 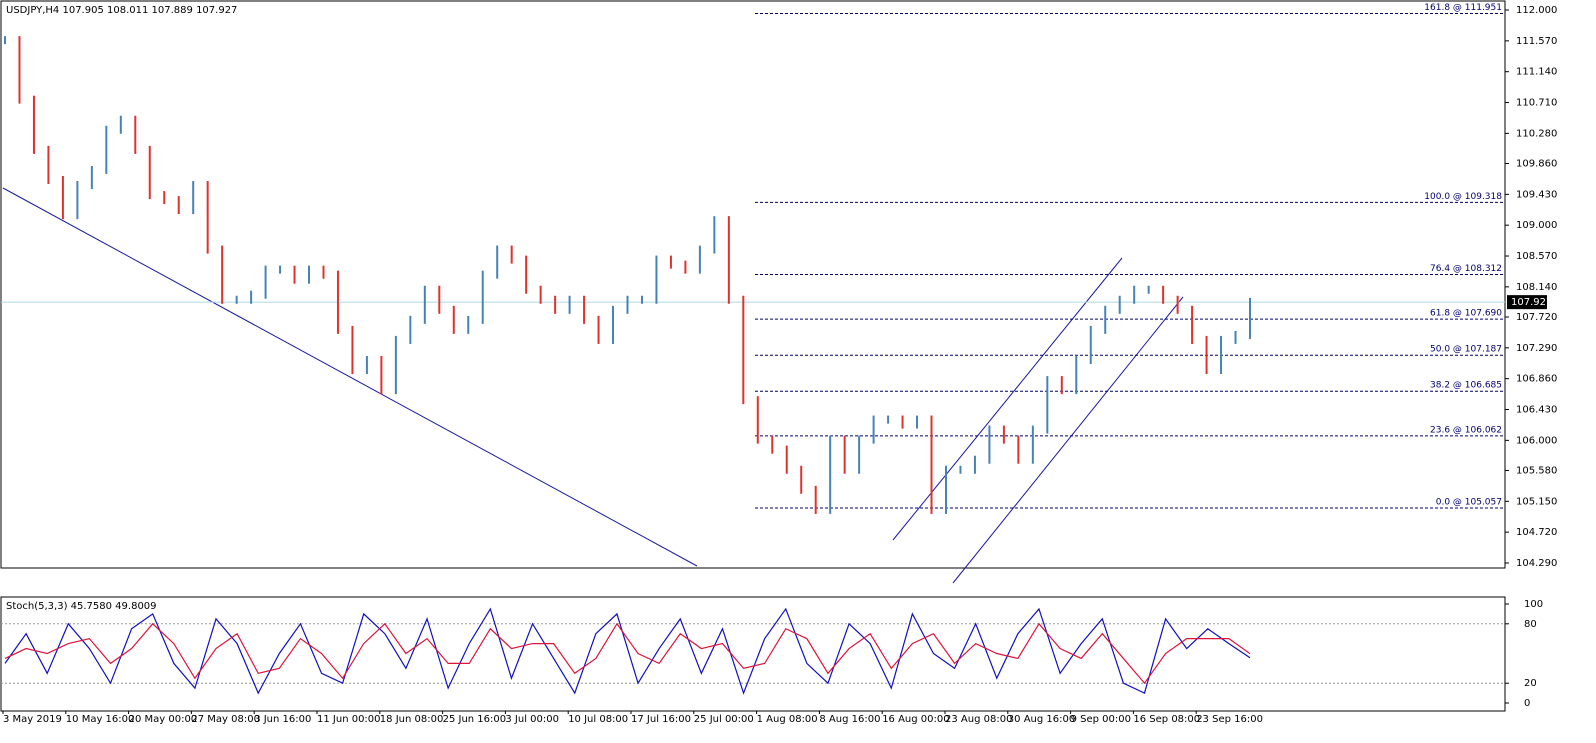 What do you see at coordinates (1531, 302) in the screenshot?
I see `last-price-label: 107.927` at bounding box center [1531, 302].